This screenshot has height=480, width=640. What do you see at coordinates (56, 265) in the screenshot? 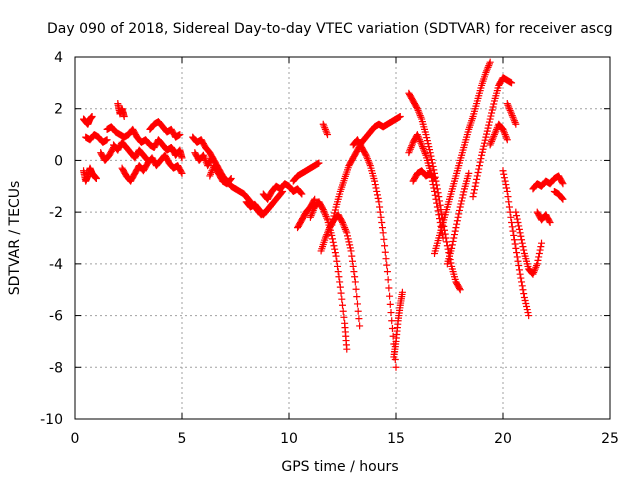
I see `y-tick-label: -4` at bounding box center [56, 265].